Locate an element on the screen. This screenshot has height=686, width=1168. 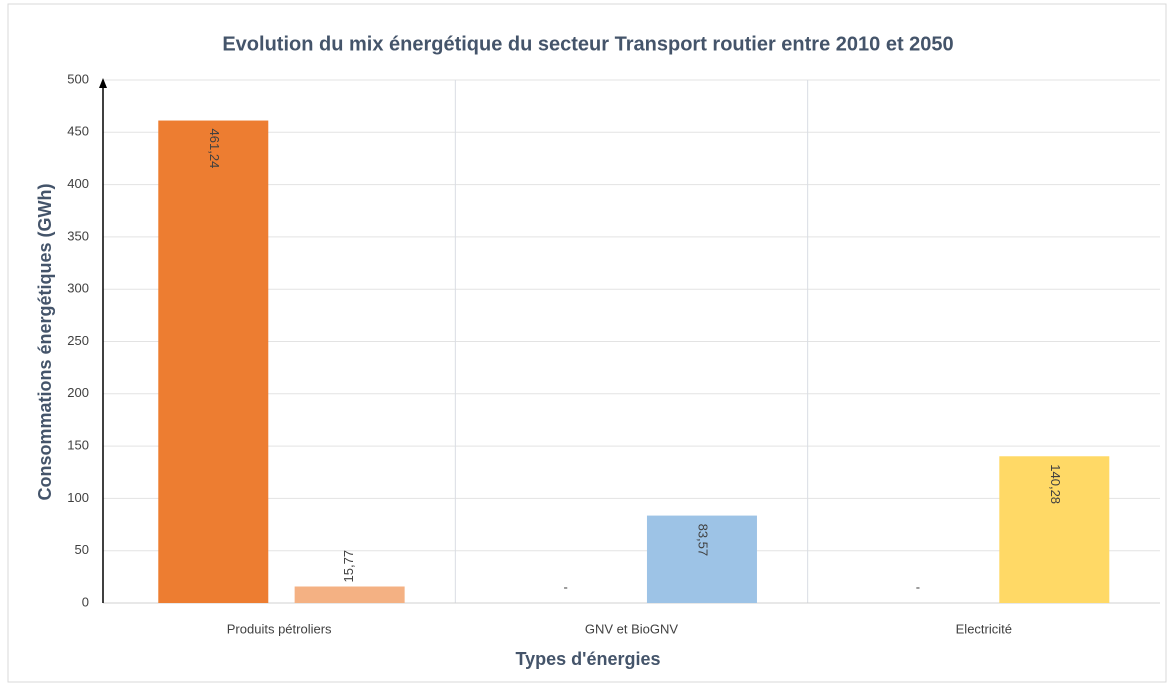
x-tick-label: GNV et BioGNV is located at coordinates (632, 628).